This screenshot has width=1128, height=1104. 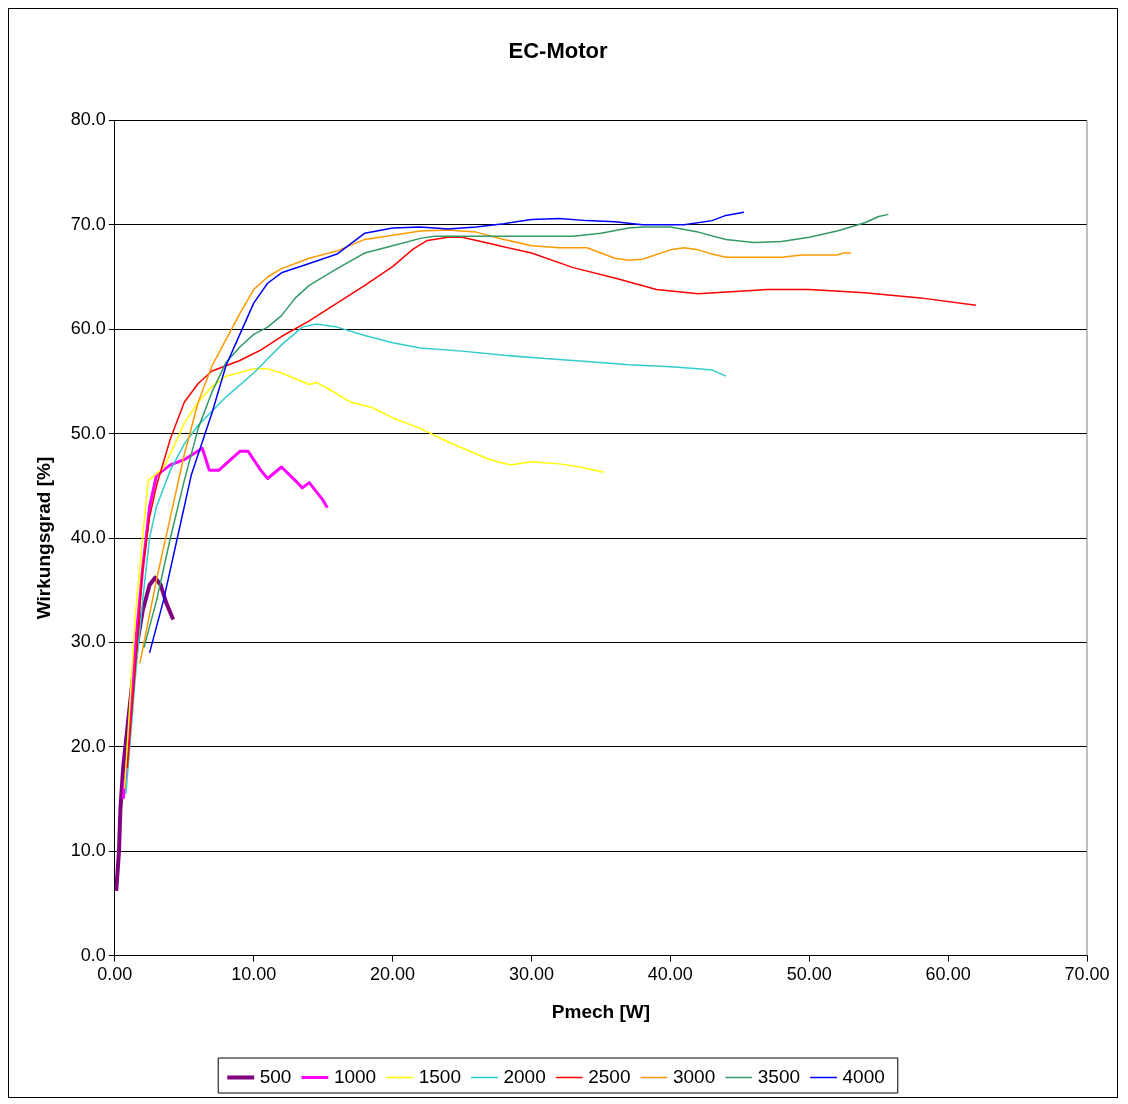 What do you see at coordinates (93, 954) in the screenshot?
I see `y-tick-label: 0.0` at bounding box center [93, 954].